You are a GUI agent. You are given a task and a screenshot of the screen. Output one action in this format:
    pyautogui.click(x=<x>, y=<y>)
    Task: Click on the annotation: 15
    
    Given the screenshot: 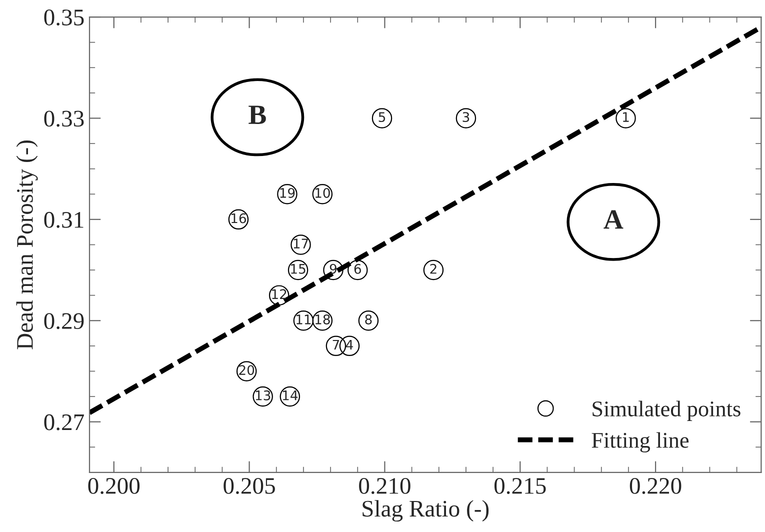 What is the action you would take?
    pyautogui.click(x=298, y=269)
    